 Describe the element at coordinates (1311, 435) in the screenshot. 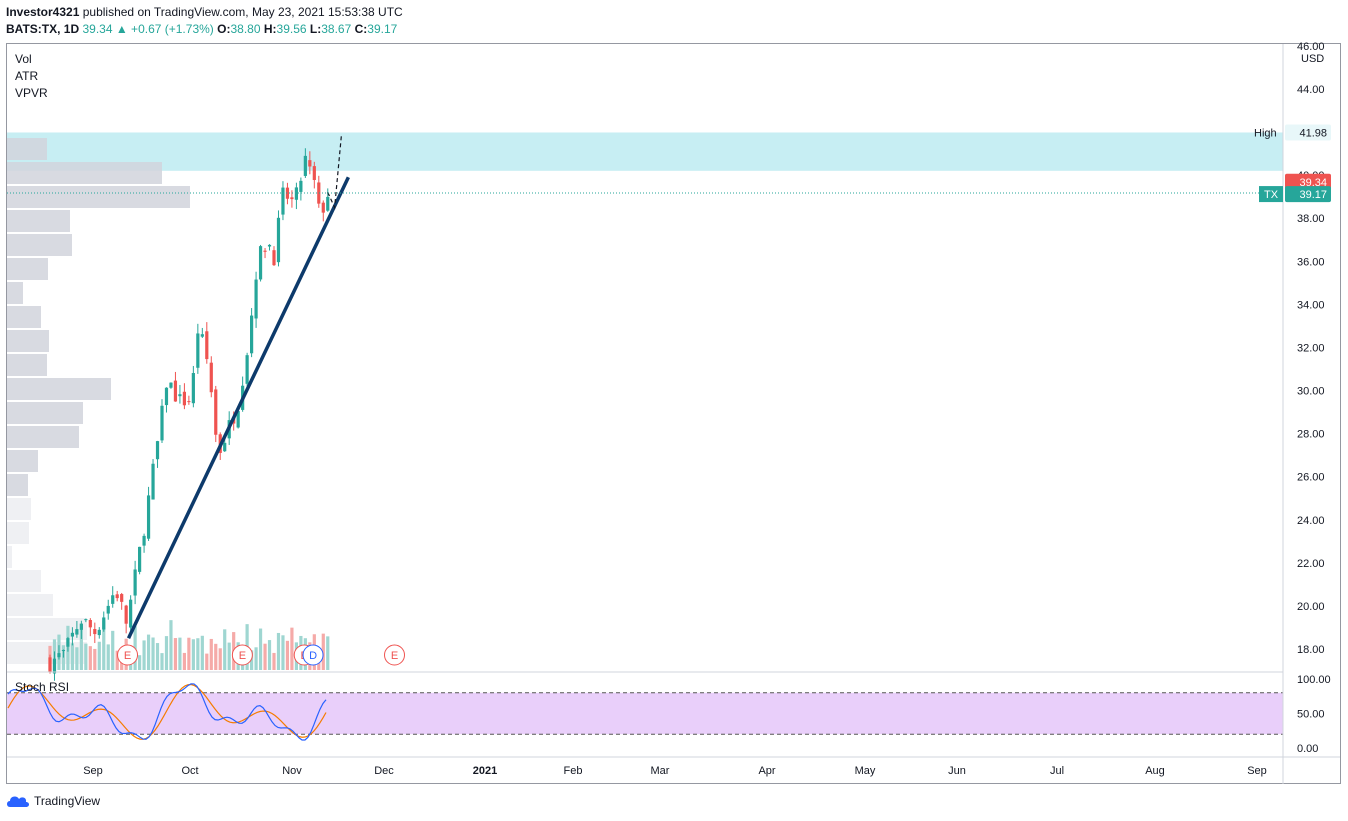

I see `price-tick-label: 28.00` at that location.